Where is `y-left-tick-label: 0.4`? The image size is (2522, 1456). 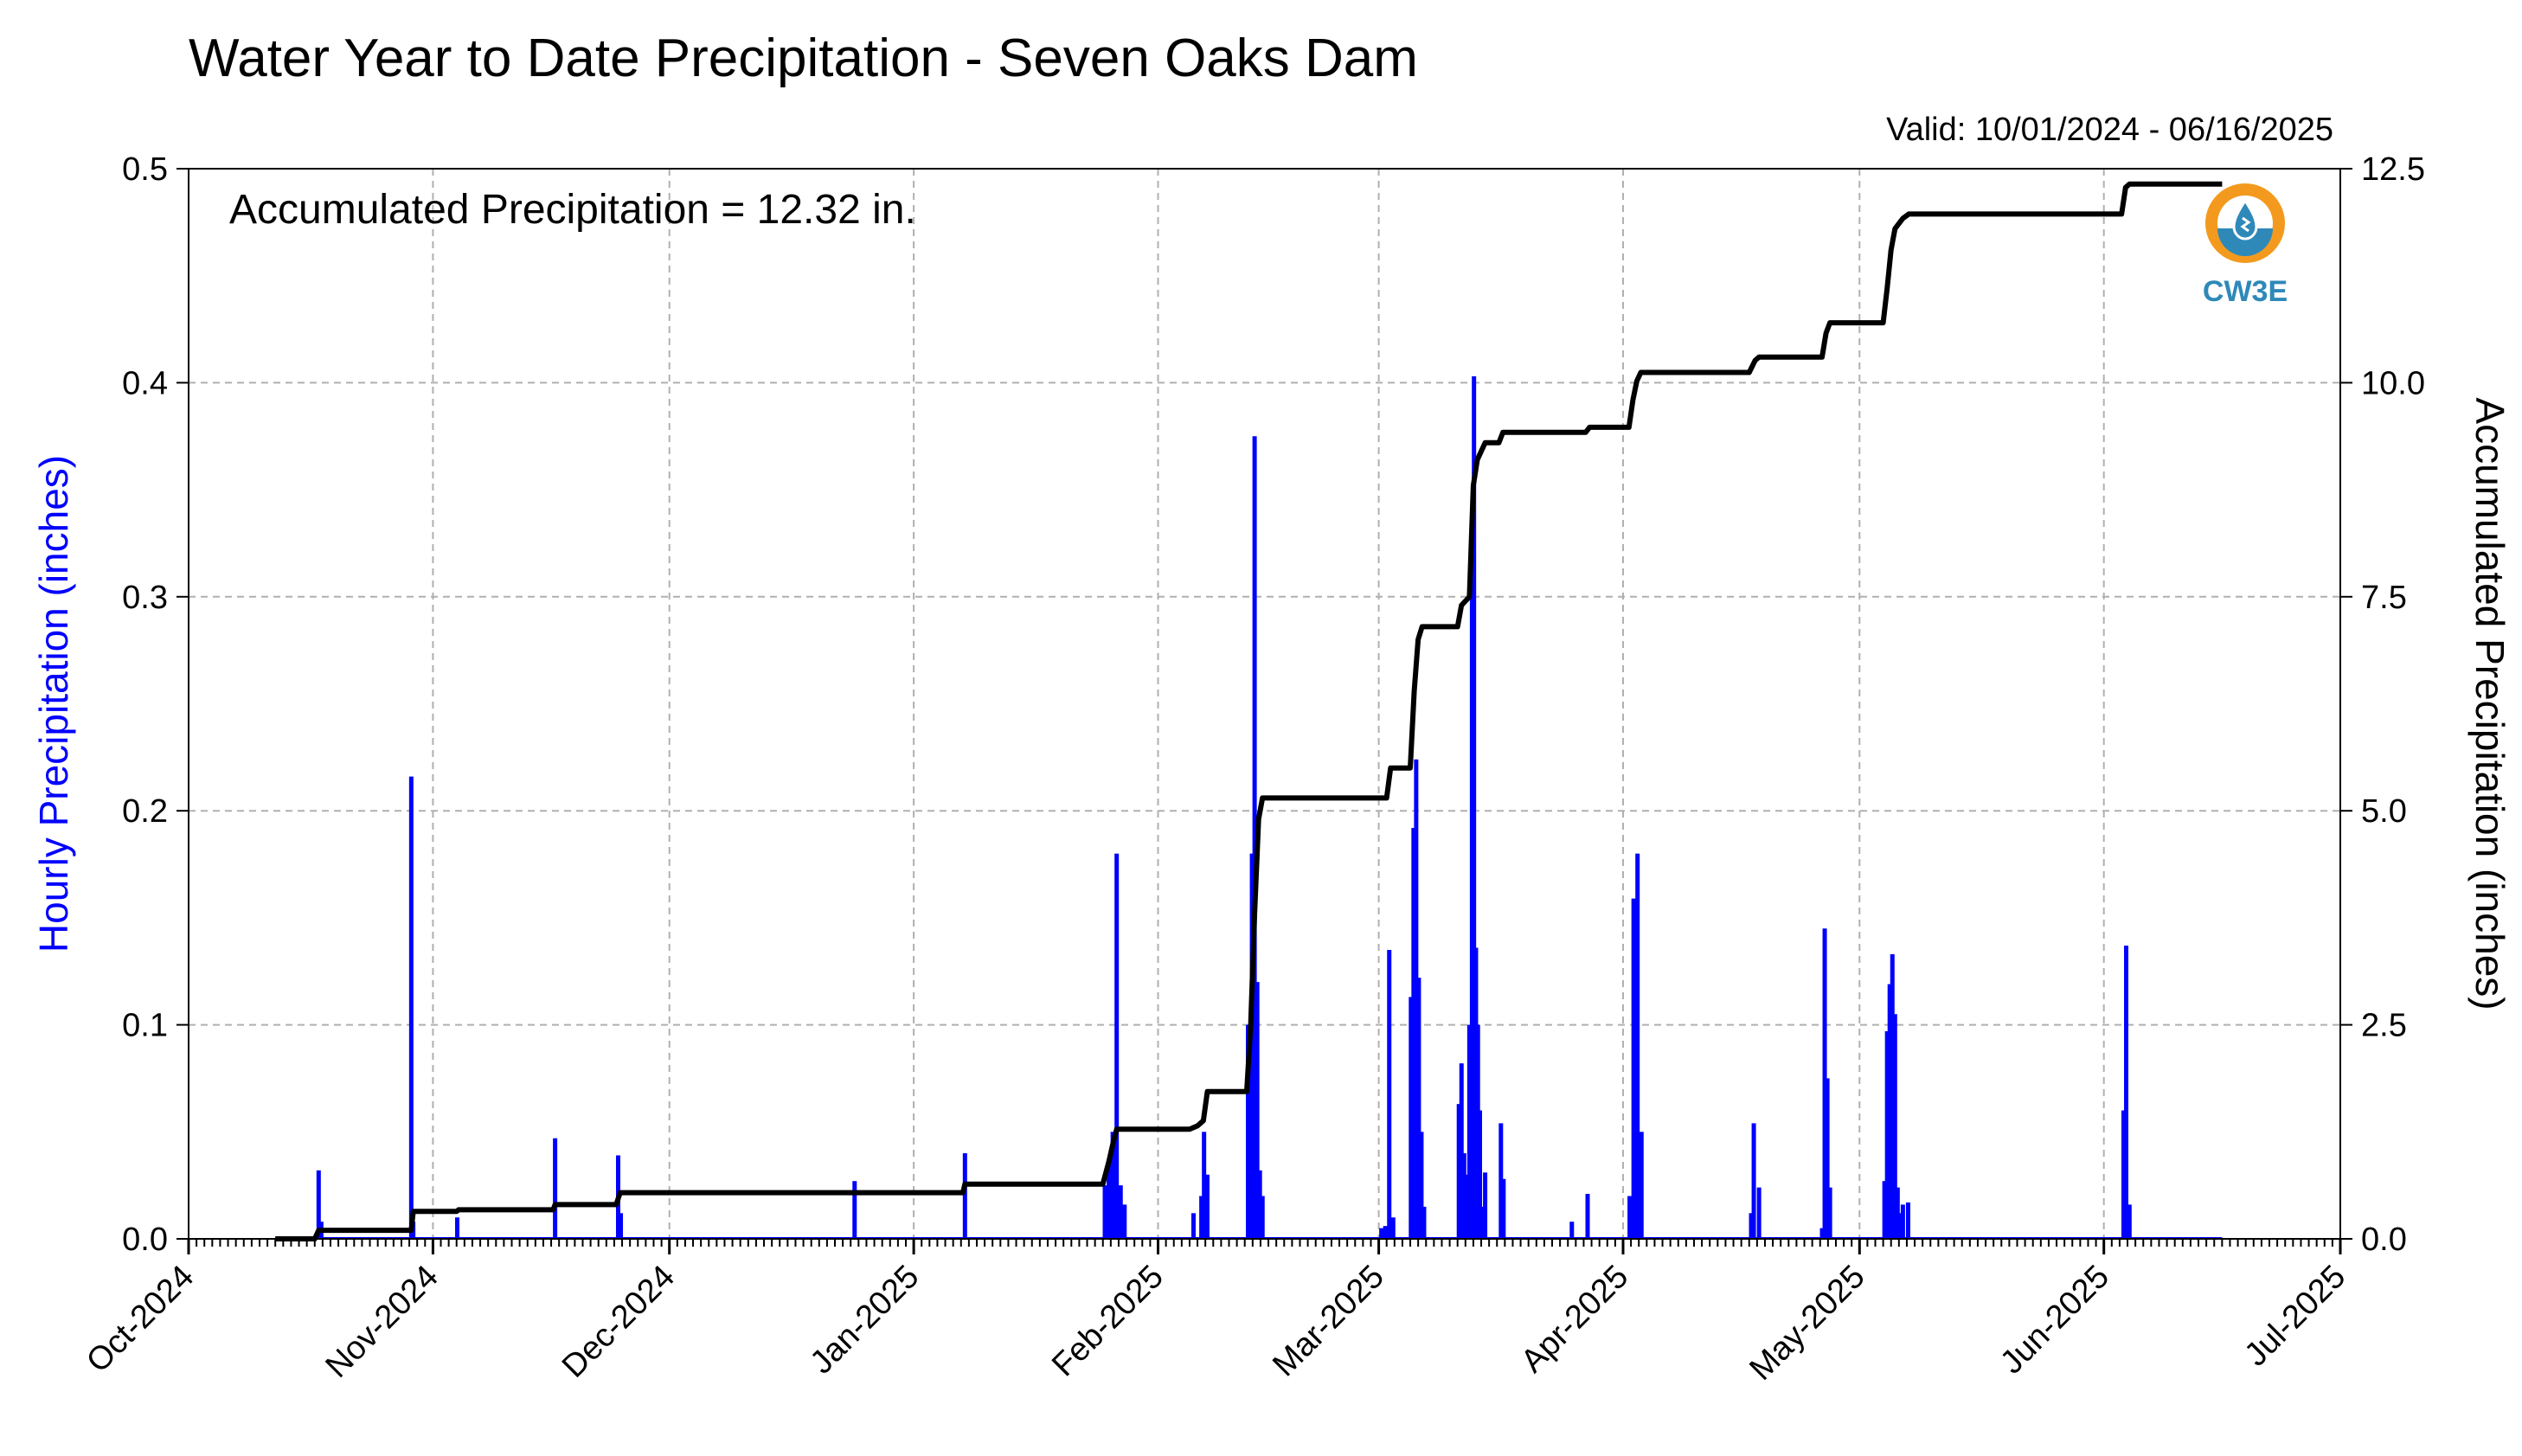
y-left-tick-label: 0.4 is located at coordinates (145, 383).